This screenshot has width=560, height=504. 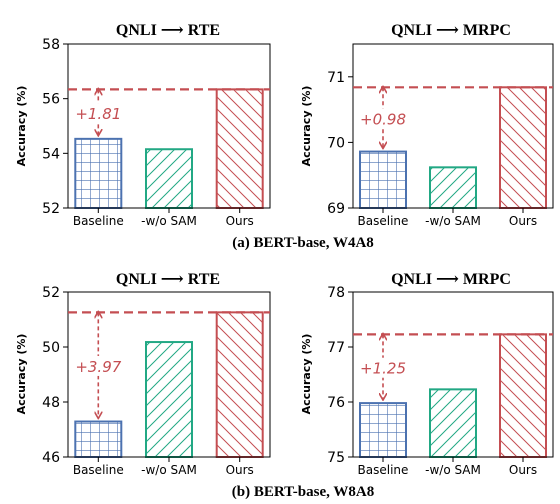 What do you see at coordinates (336, 209) in the screenshot?
I see `y-tick-label: 69` at bounding box center [336, 209].